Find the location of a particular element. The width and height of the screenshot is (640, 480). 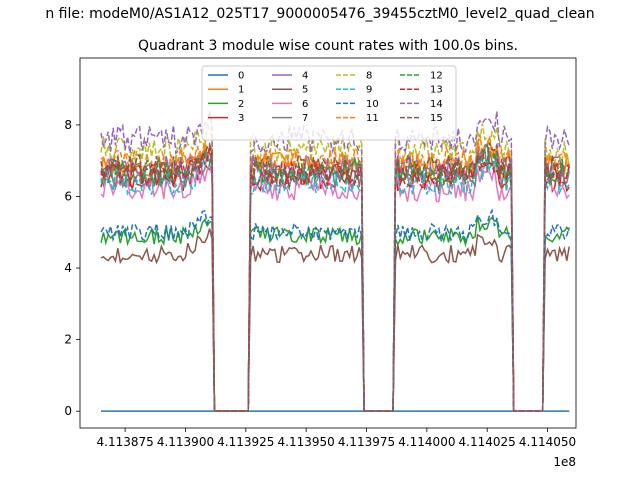

legend-entry-0: 0 is located at coordinates (226, 76).